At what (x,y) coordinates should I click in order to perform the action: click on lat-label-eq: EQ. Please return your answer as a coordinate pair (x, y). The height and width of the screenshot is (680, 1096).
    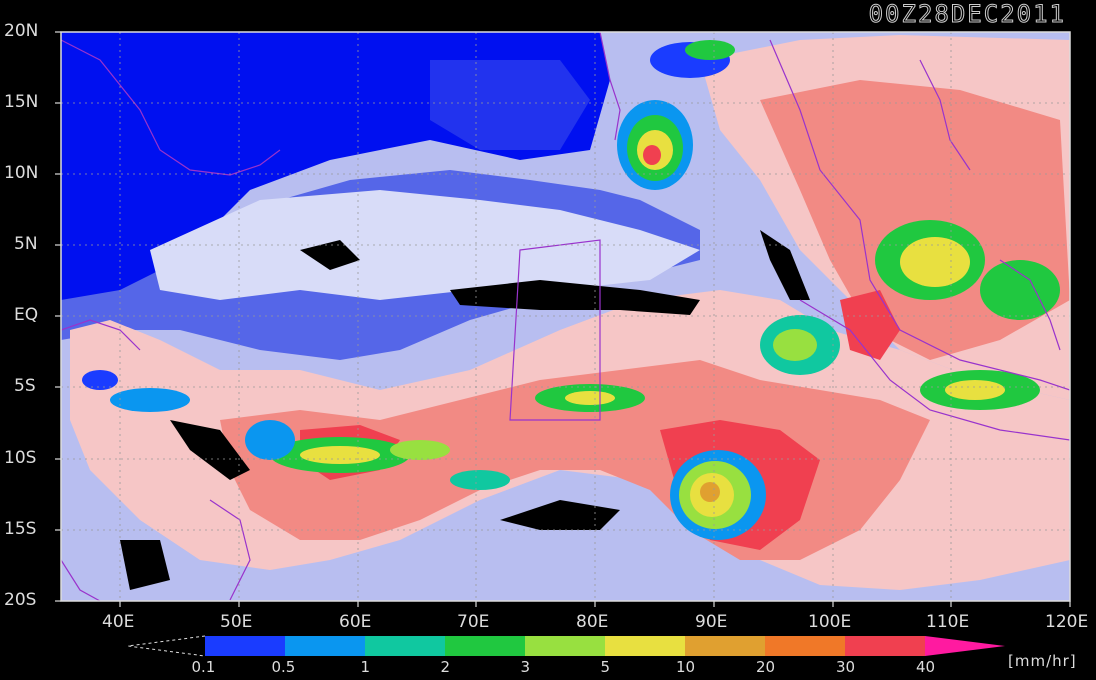
    Looking at the image, I should click on (26, 315).